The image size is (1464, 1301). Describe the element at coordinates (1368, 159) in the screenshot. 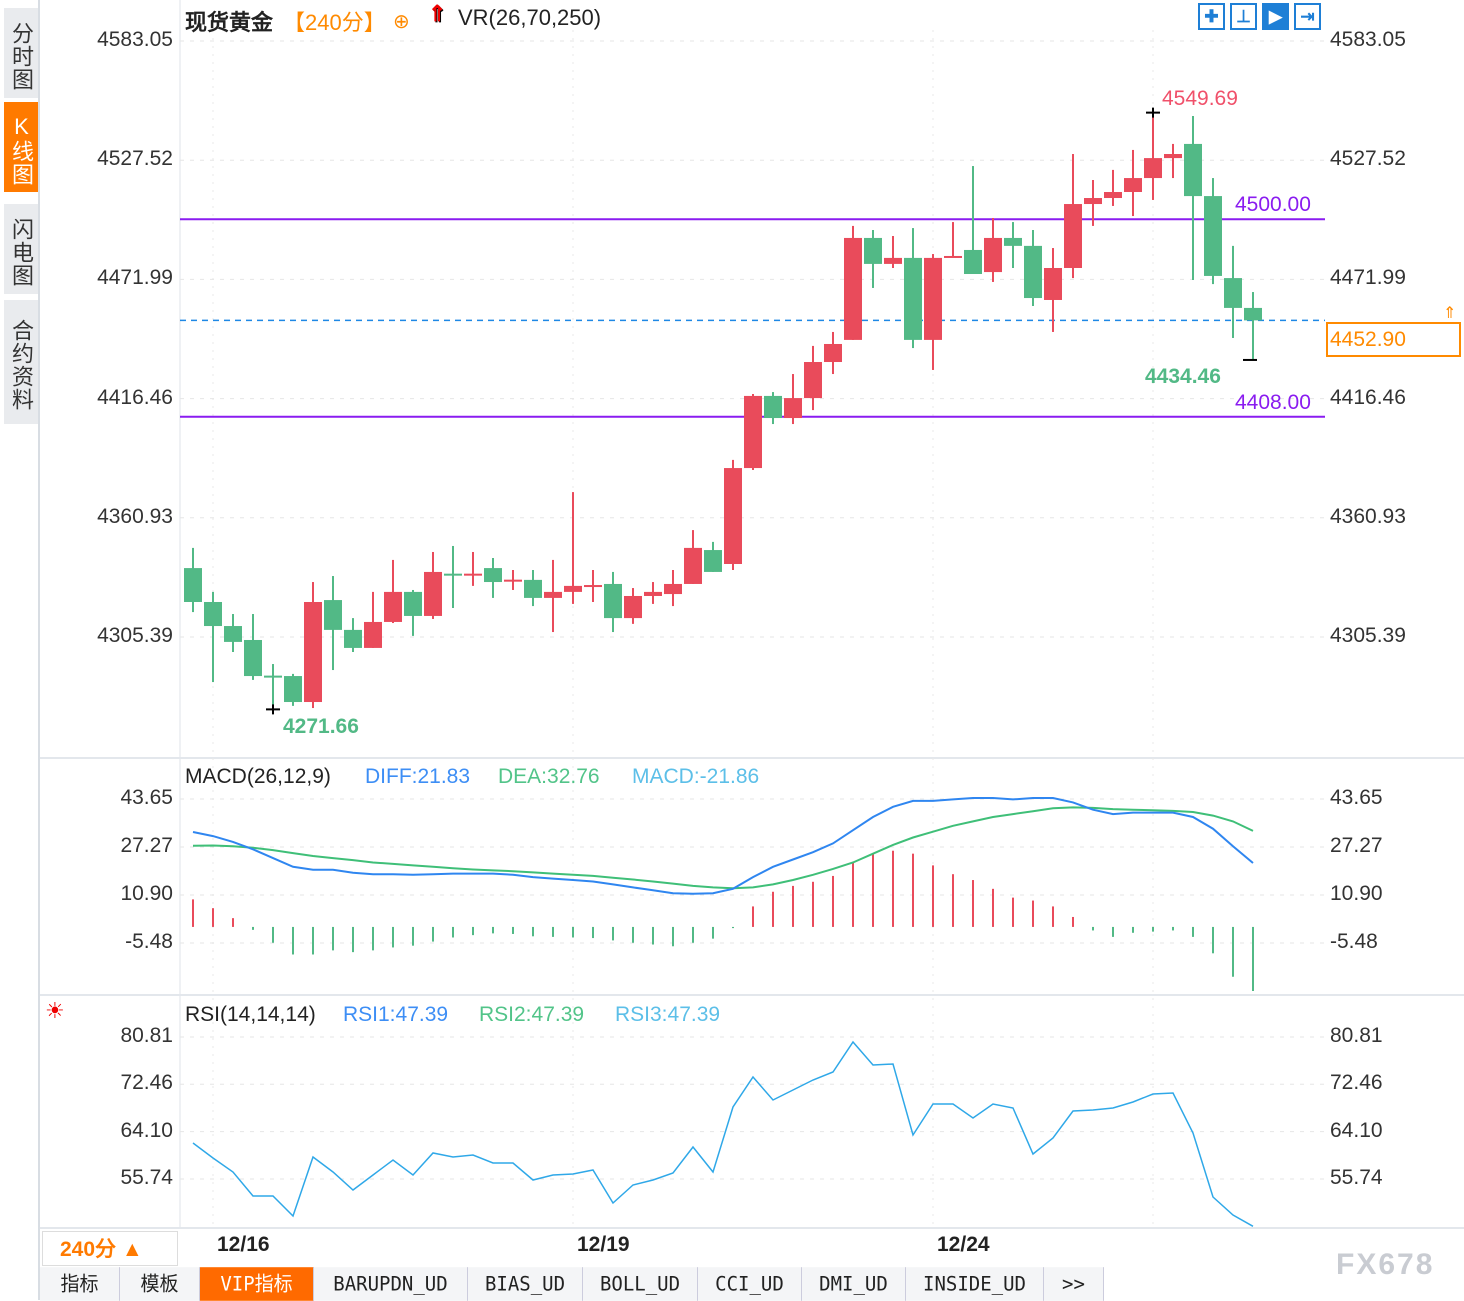

I see `price-tick-right: 4527.52` at that location.